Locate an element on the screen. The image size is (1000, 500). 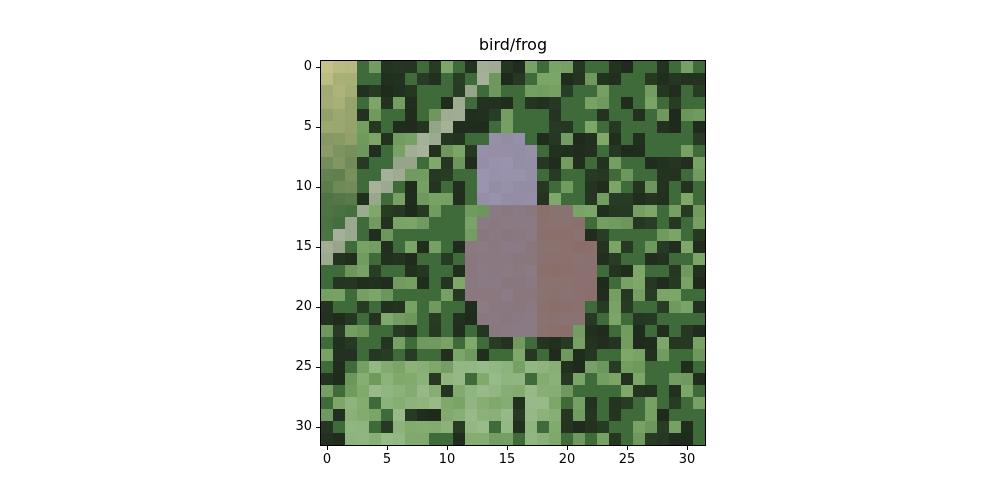
y-tick-label: 30 is located at coordinates (303, 426).